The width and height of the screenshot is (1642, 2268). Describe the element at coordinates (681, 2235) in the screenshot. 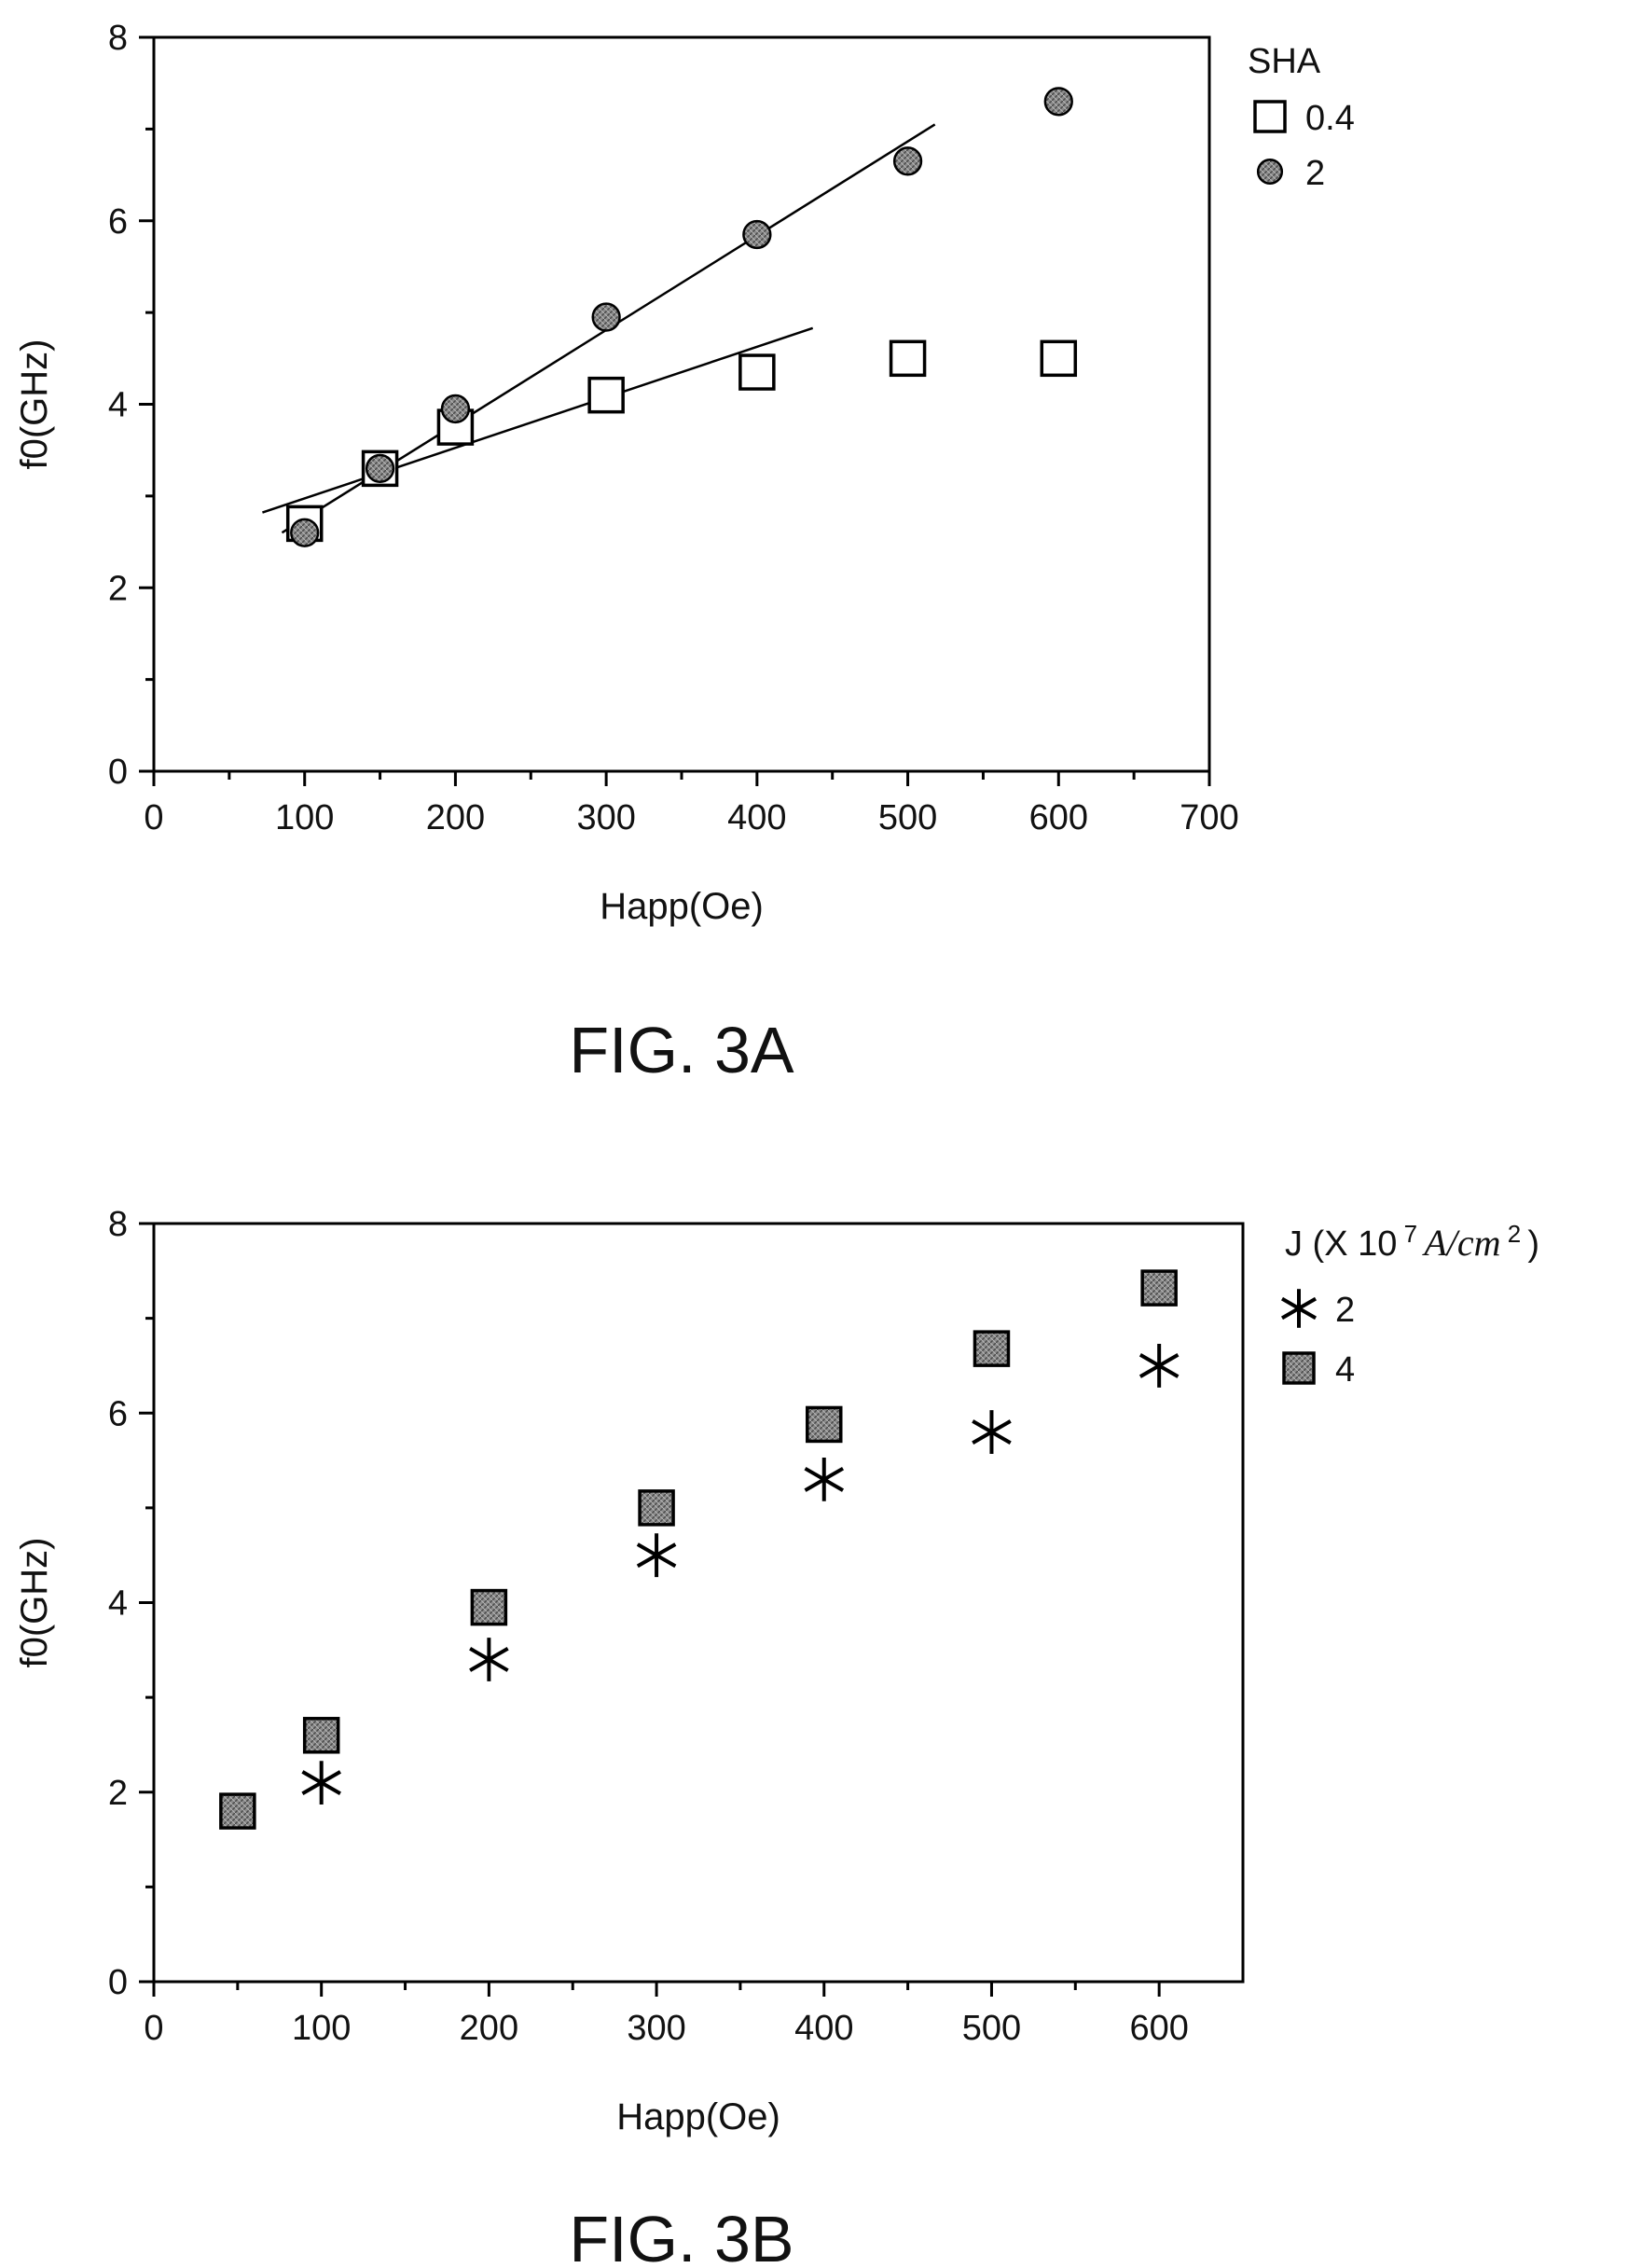

I see `figure-caption: FIG. 3B` at that location.